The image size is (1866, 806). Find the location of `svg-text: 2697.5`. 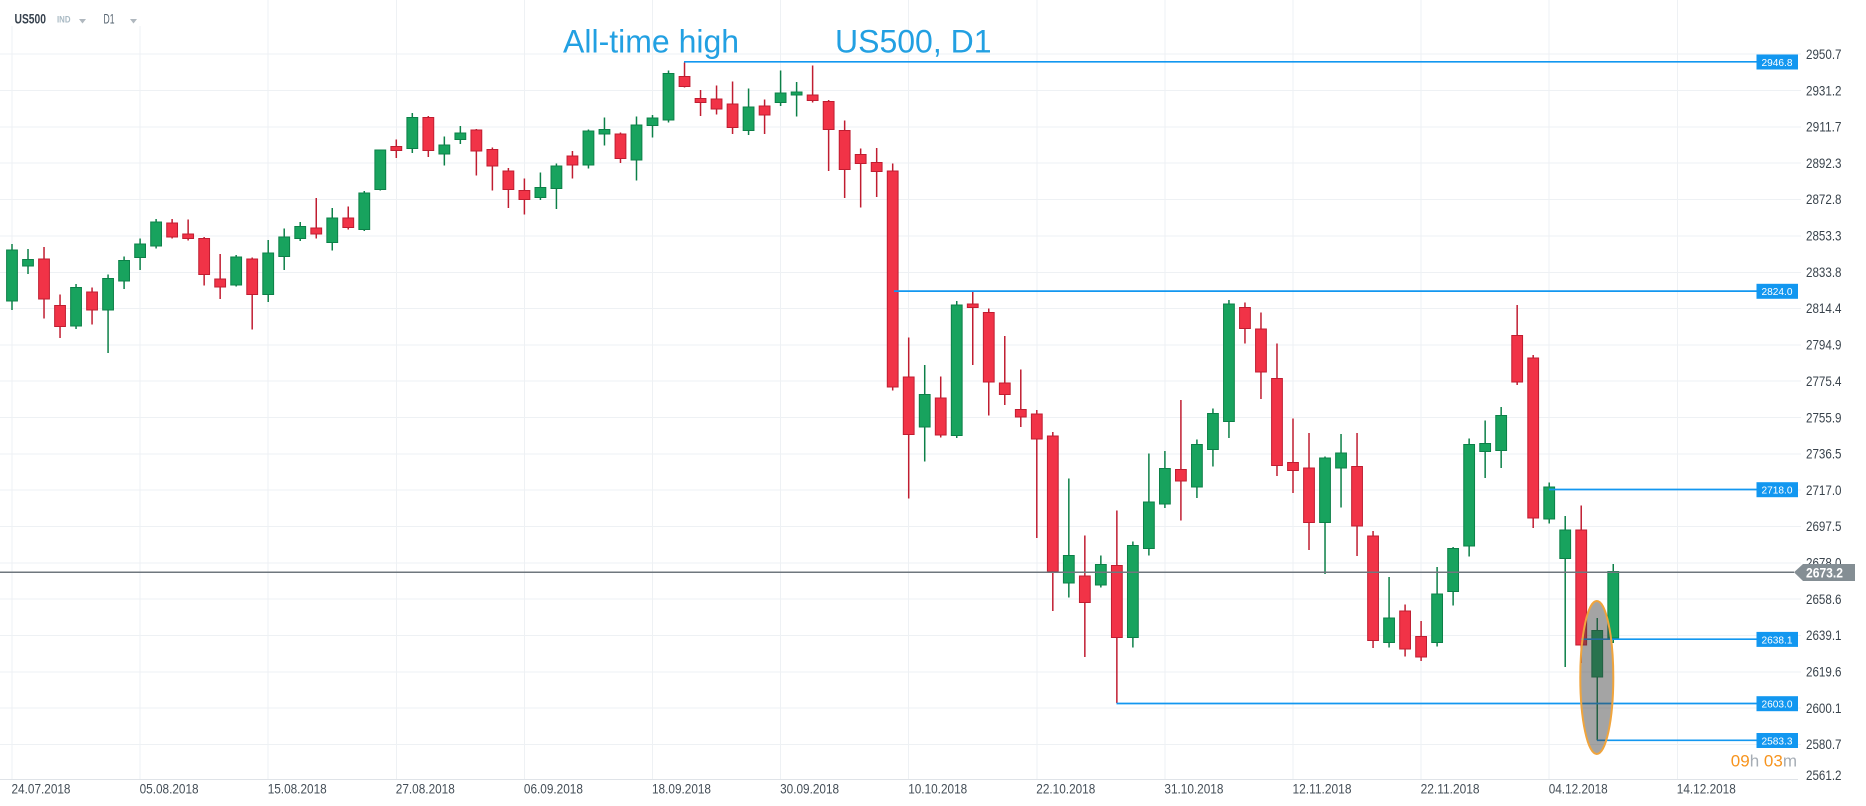

svg-text: 2697.5 is located at coordinates (1824, 526).